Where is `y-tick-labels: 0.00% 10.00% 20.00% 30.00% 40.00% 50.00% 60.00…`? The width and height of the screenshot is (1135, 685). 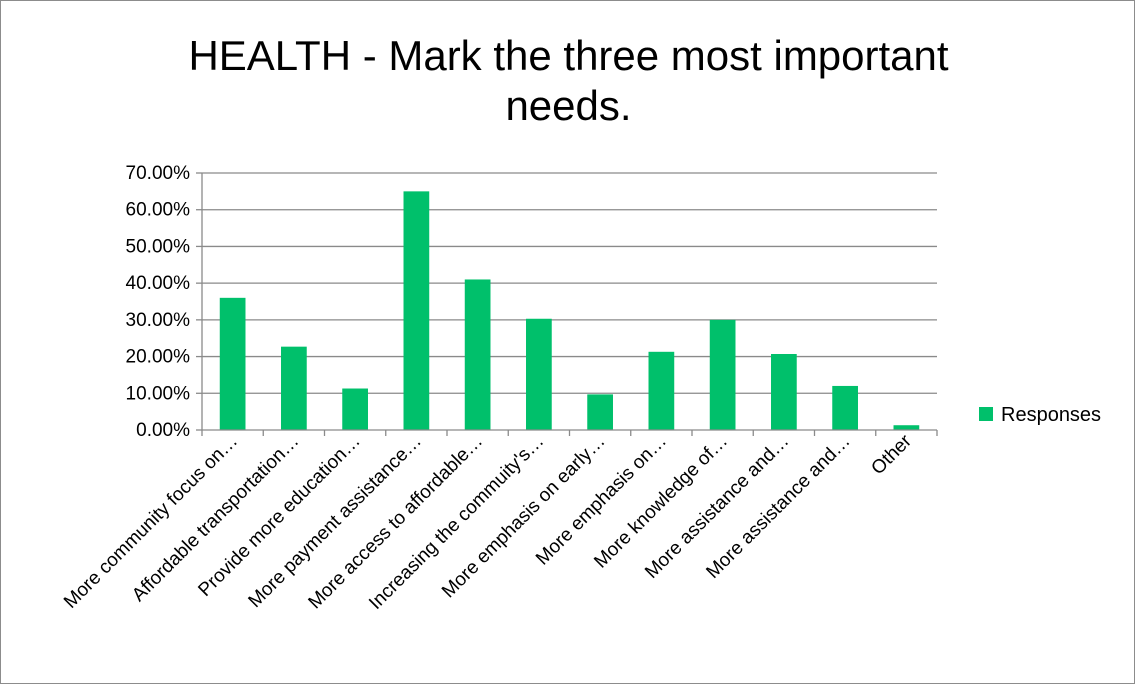
y-tick-labels: 0.00% 10.00% 20.00% 30.00% 40.00% 50.00% 60.00… is located at coordinates (158, 302).